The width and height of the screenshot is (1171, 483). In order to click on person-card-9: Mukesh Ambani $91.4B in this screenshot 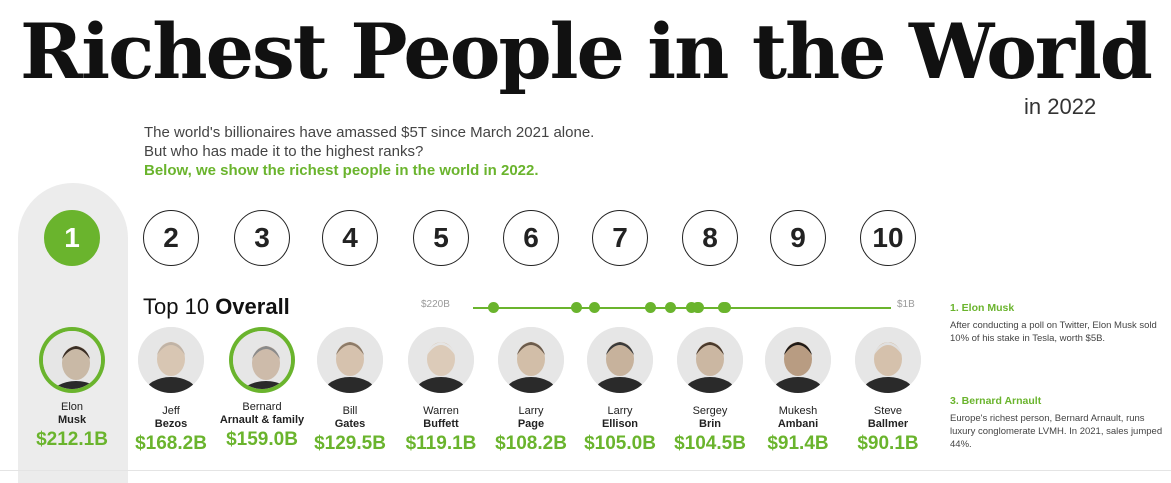, I will do `click(798, 391)`.